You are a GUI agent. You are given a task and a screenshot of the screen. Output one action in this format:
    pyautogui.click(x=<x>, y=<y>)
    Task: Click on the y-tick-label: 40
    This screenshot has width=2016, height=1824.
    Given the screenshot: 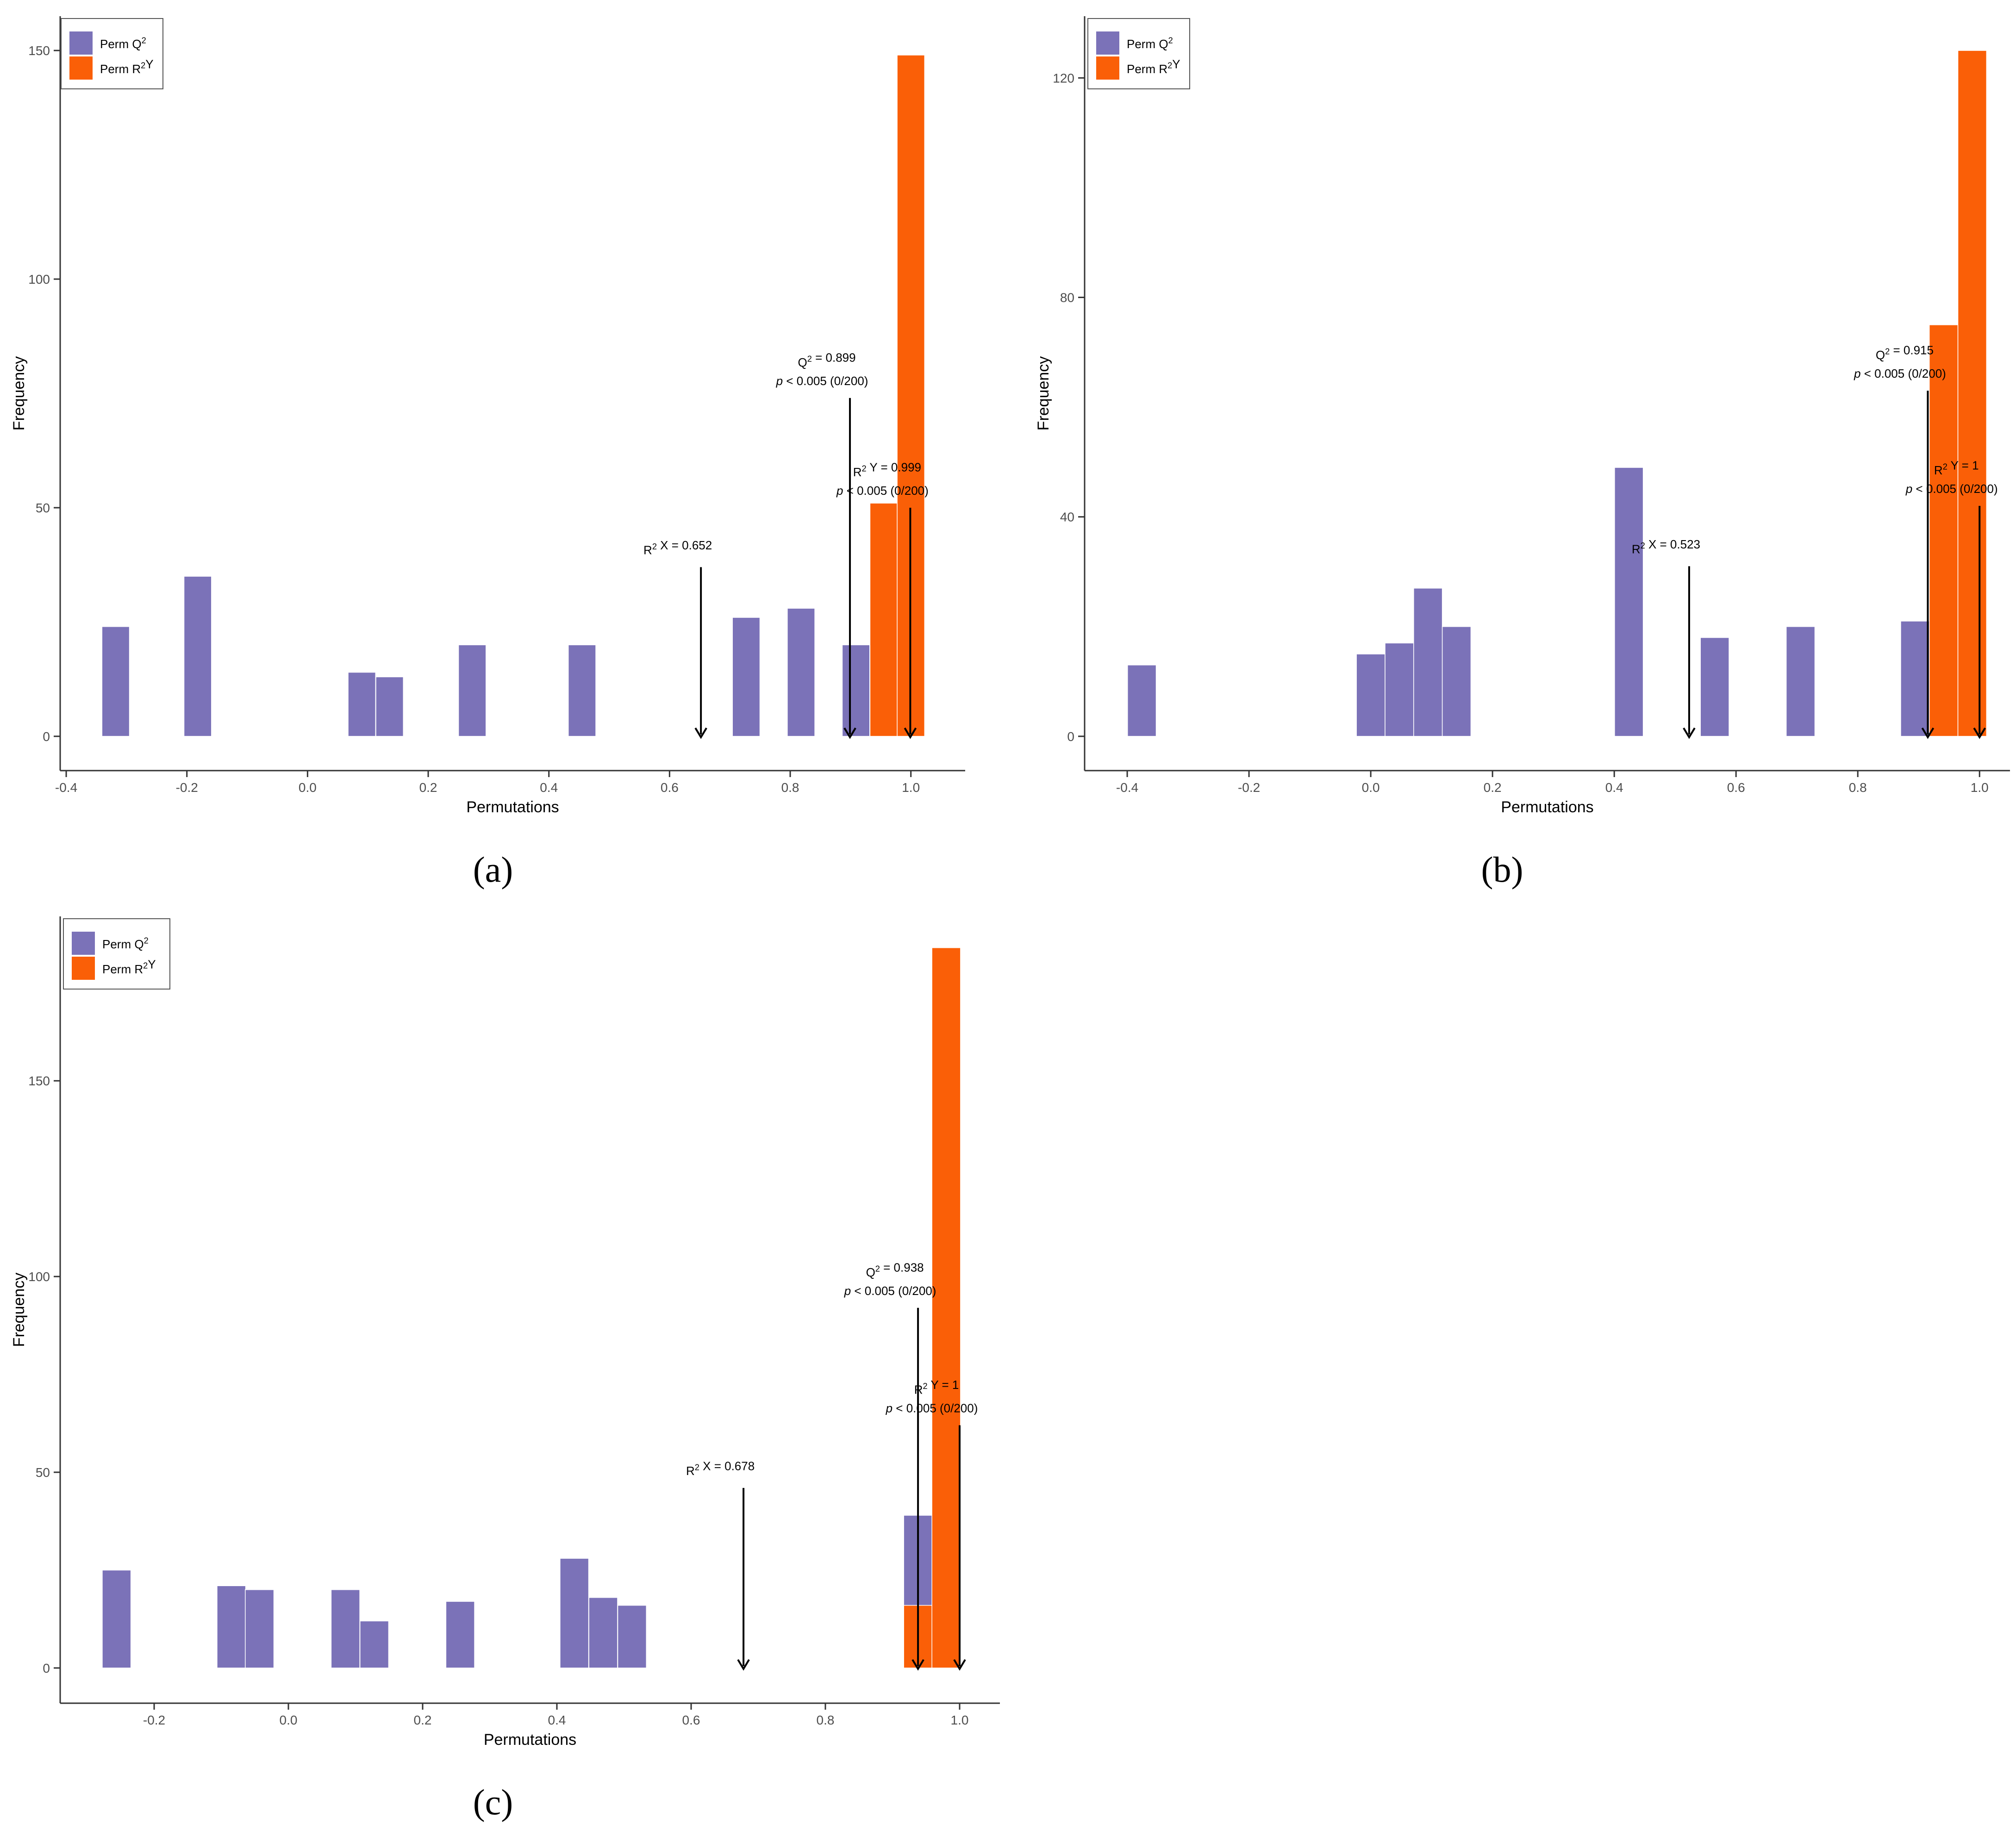 What is the action you would take?
    pyautogui.click(x=1067, y=517)
    